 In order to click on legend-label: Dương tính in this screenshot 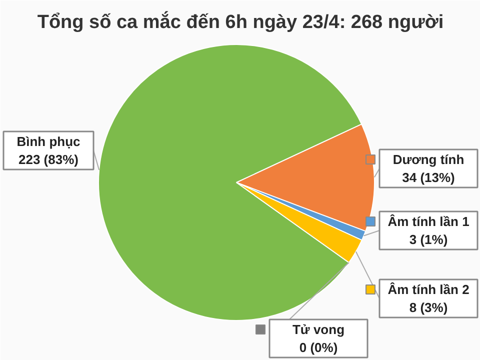, I will do `click(428, 159)`.